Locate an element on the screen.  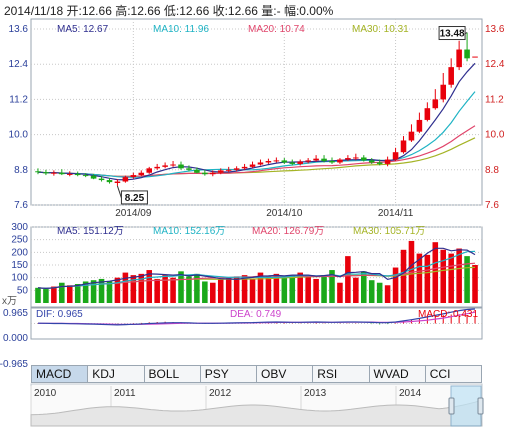
extreme-leader-line is located at coordinates (119, 192).